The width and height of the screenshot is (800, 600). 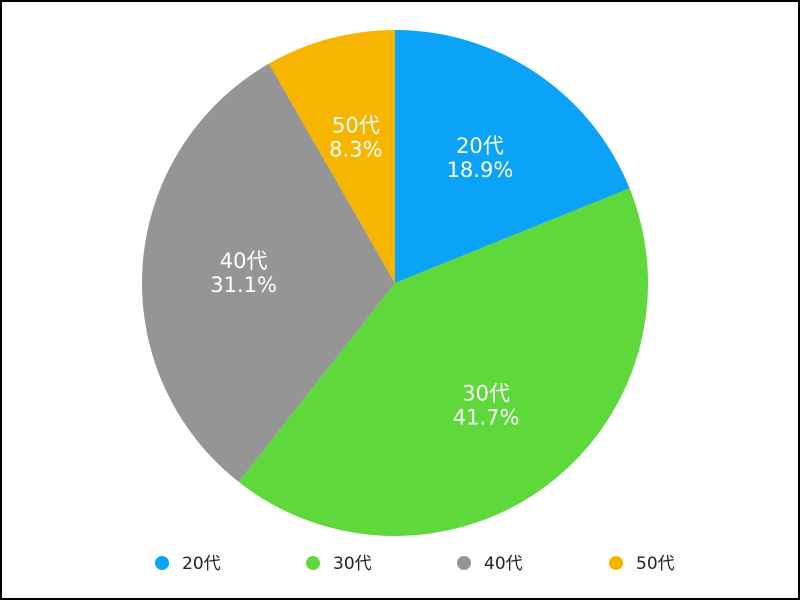 I want to click on legend-item: 30代, so click(x=339, y=564).